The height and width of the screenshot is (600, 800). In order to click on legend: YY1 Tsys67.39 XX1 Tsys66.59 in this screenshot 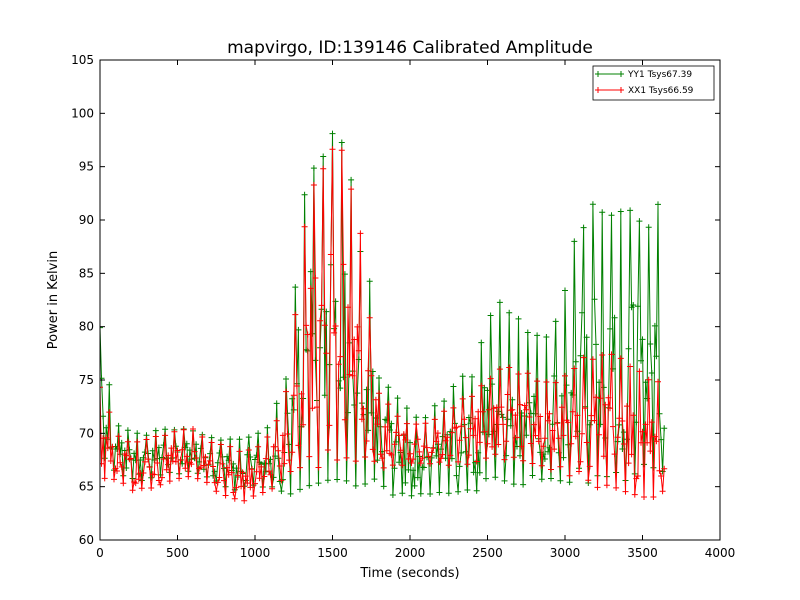, I will do `click(653, 83)`.